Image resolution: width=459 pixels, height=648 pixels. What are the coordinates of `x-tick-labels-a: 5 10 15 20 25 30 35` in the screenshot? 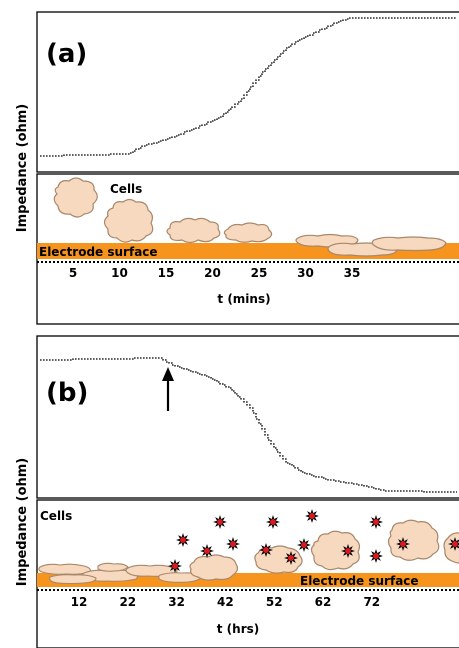 It's located at (215, 273).